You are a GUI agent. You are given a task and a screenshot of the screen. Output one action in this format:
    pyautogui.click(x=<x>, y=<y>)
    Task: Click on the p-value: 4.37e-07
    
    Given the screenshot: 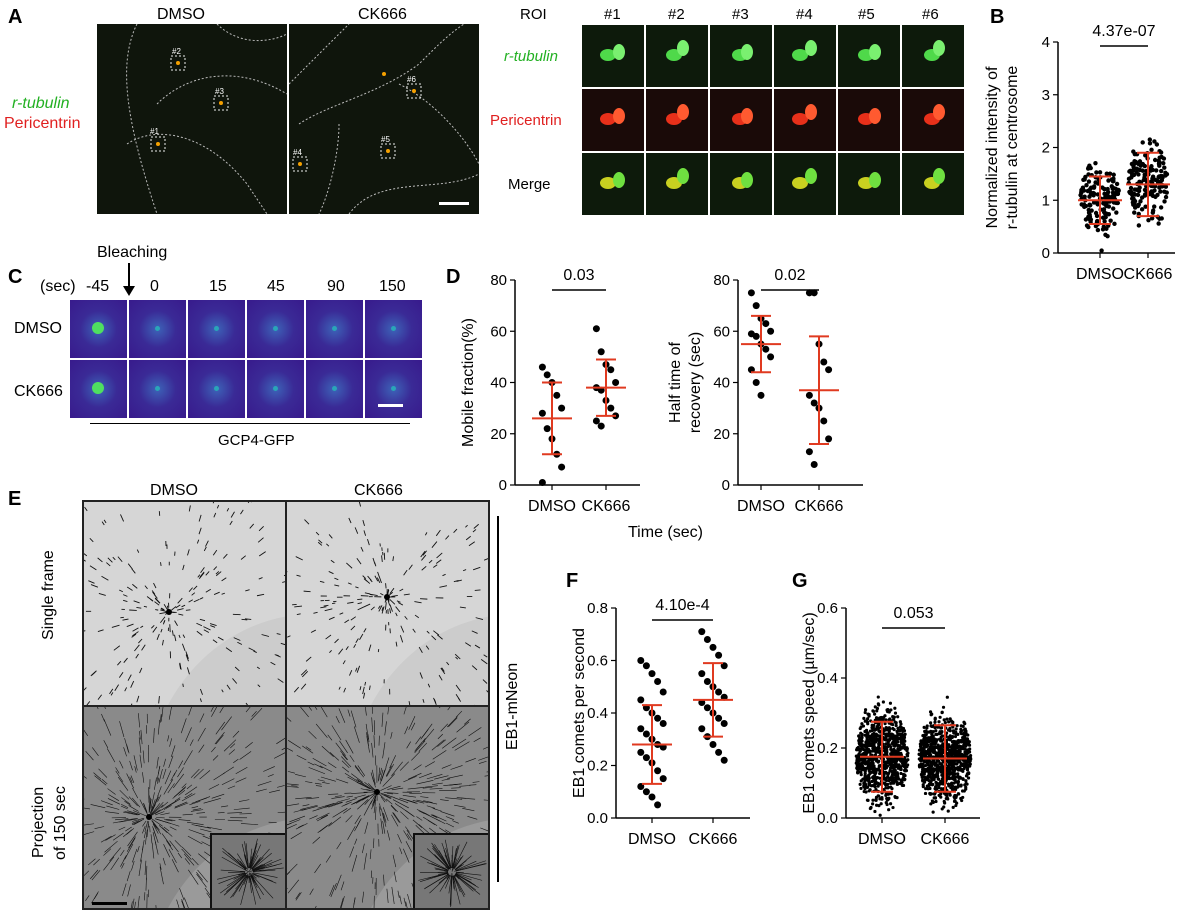 What is the action you would take?
    pyautogui.click(x=1123, y=31)
    